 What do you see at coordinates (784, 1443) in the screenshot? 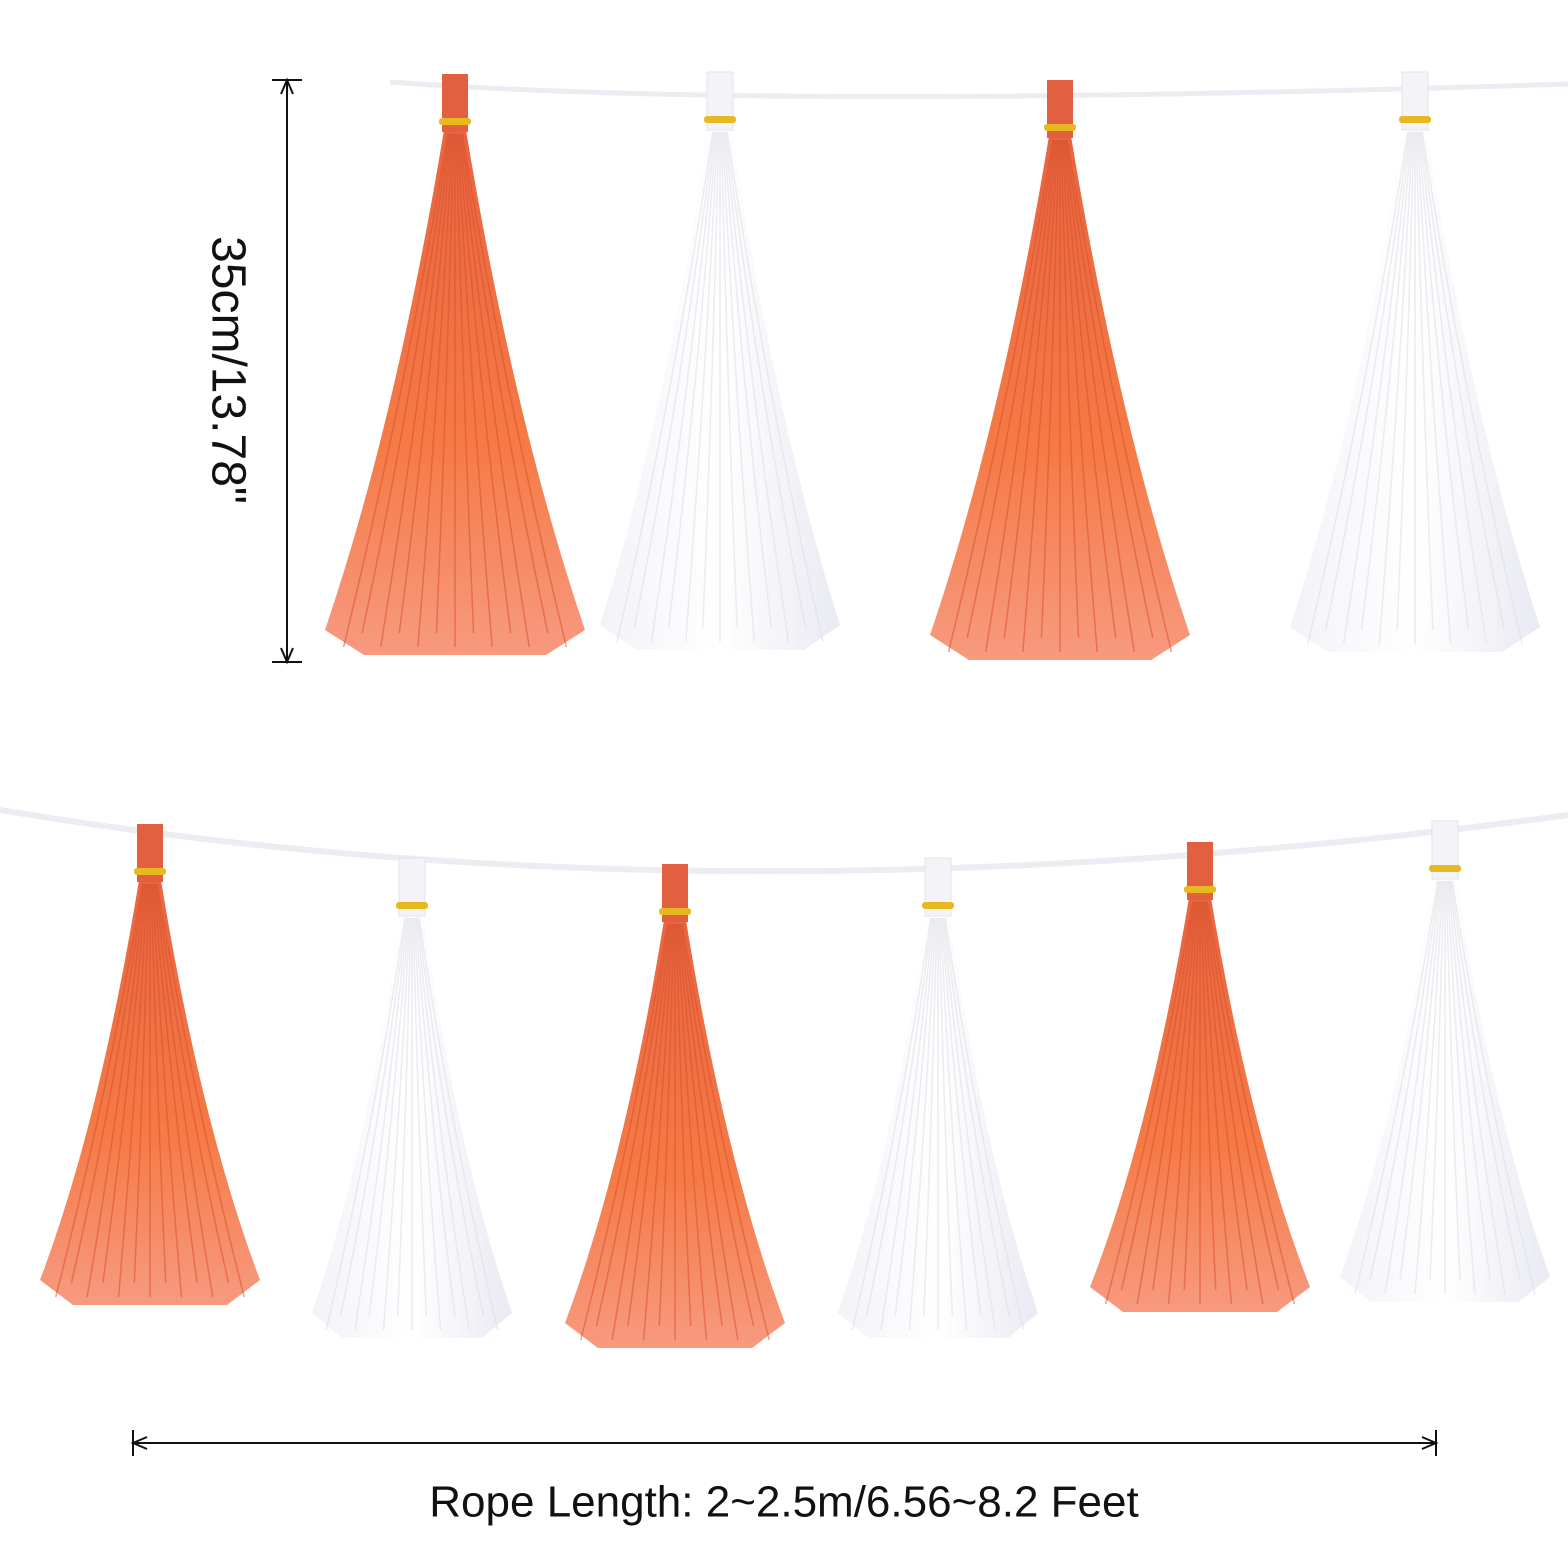
I see `arrowheads` at bounding box center [784, 1443].